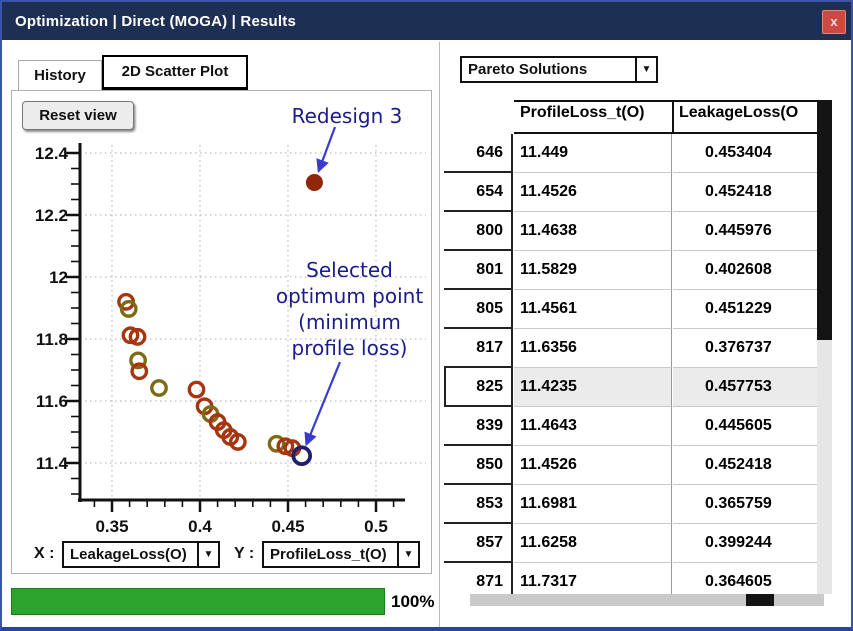  Describe the element at coordinates (745, 543) in the screenshot. I see `leakageloss-cell: 0.399244` at that location.